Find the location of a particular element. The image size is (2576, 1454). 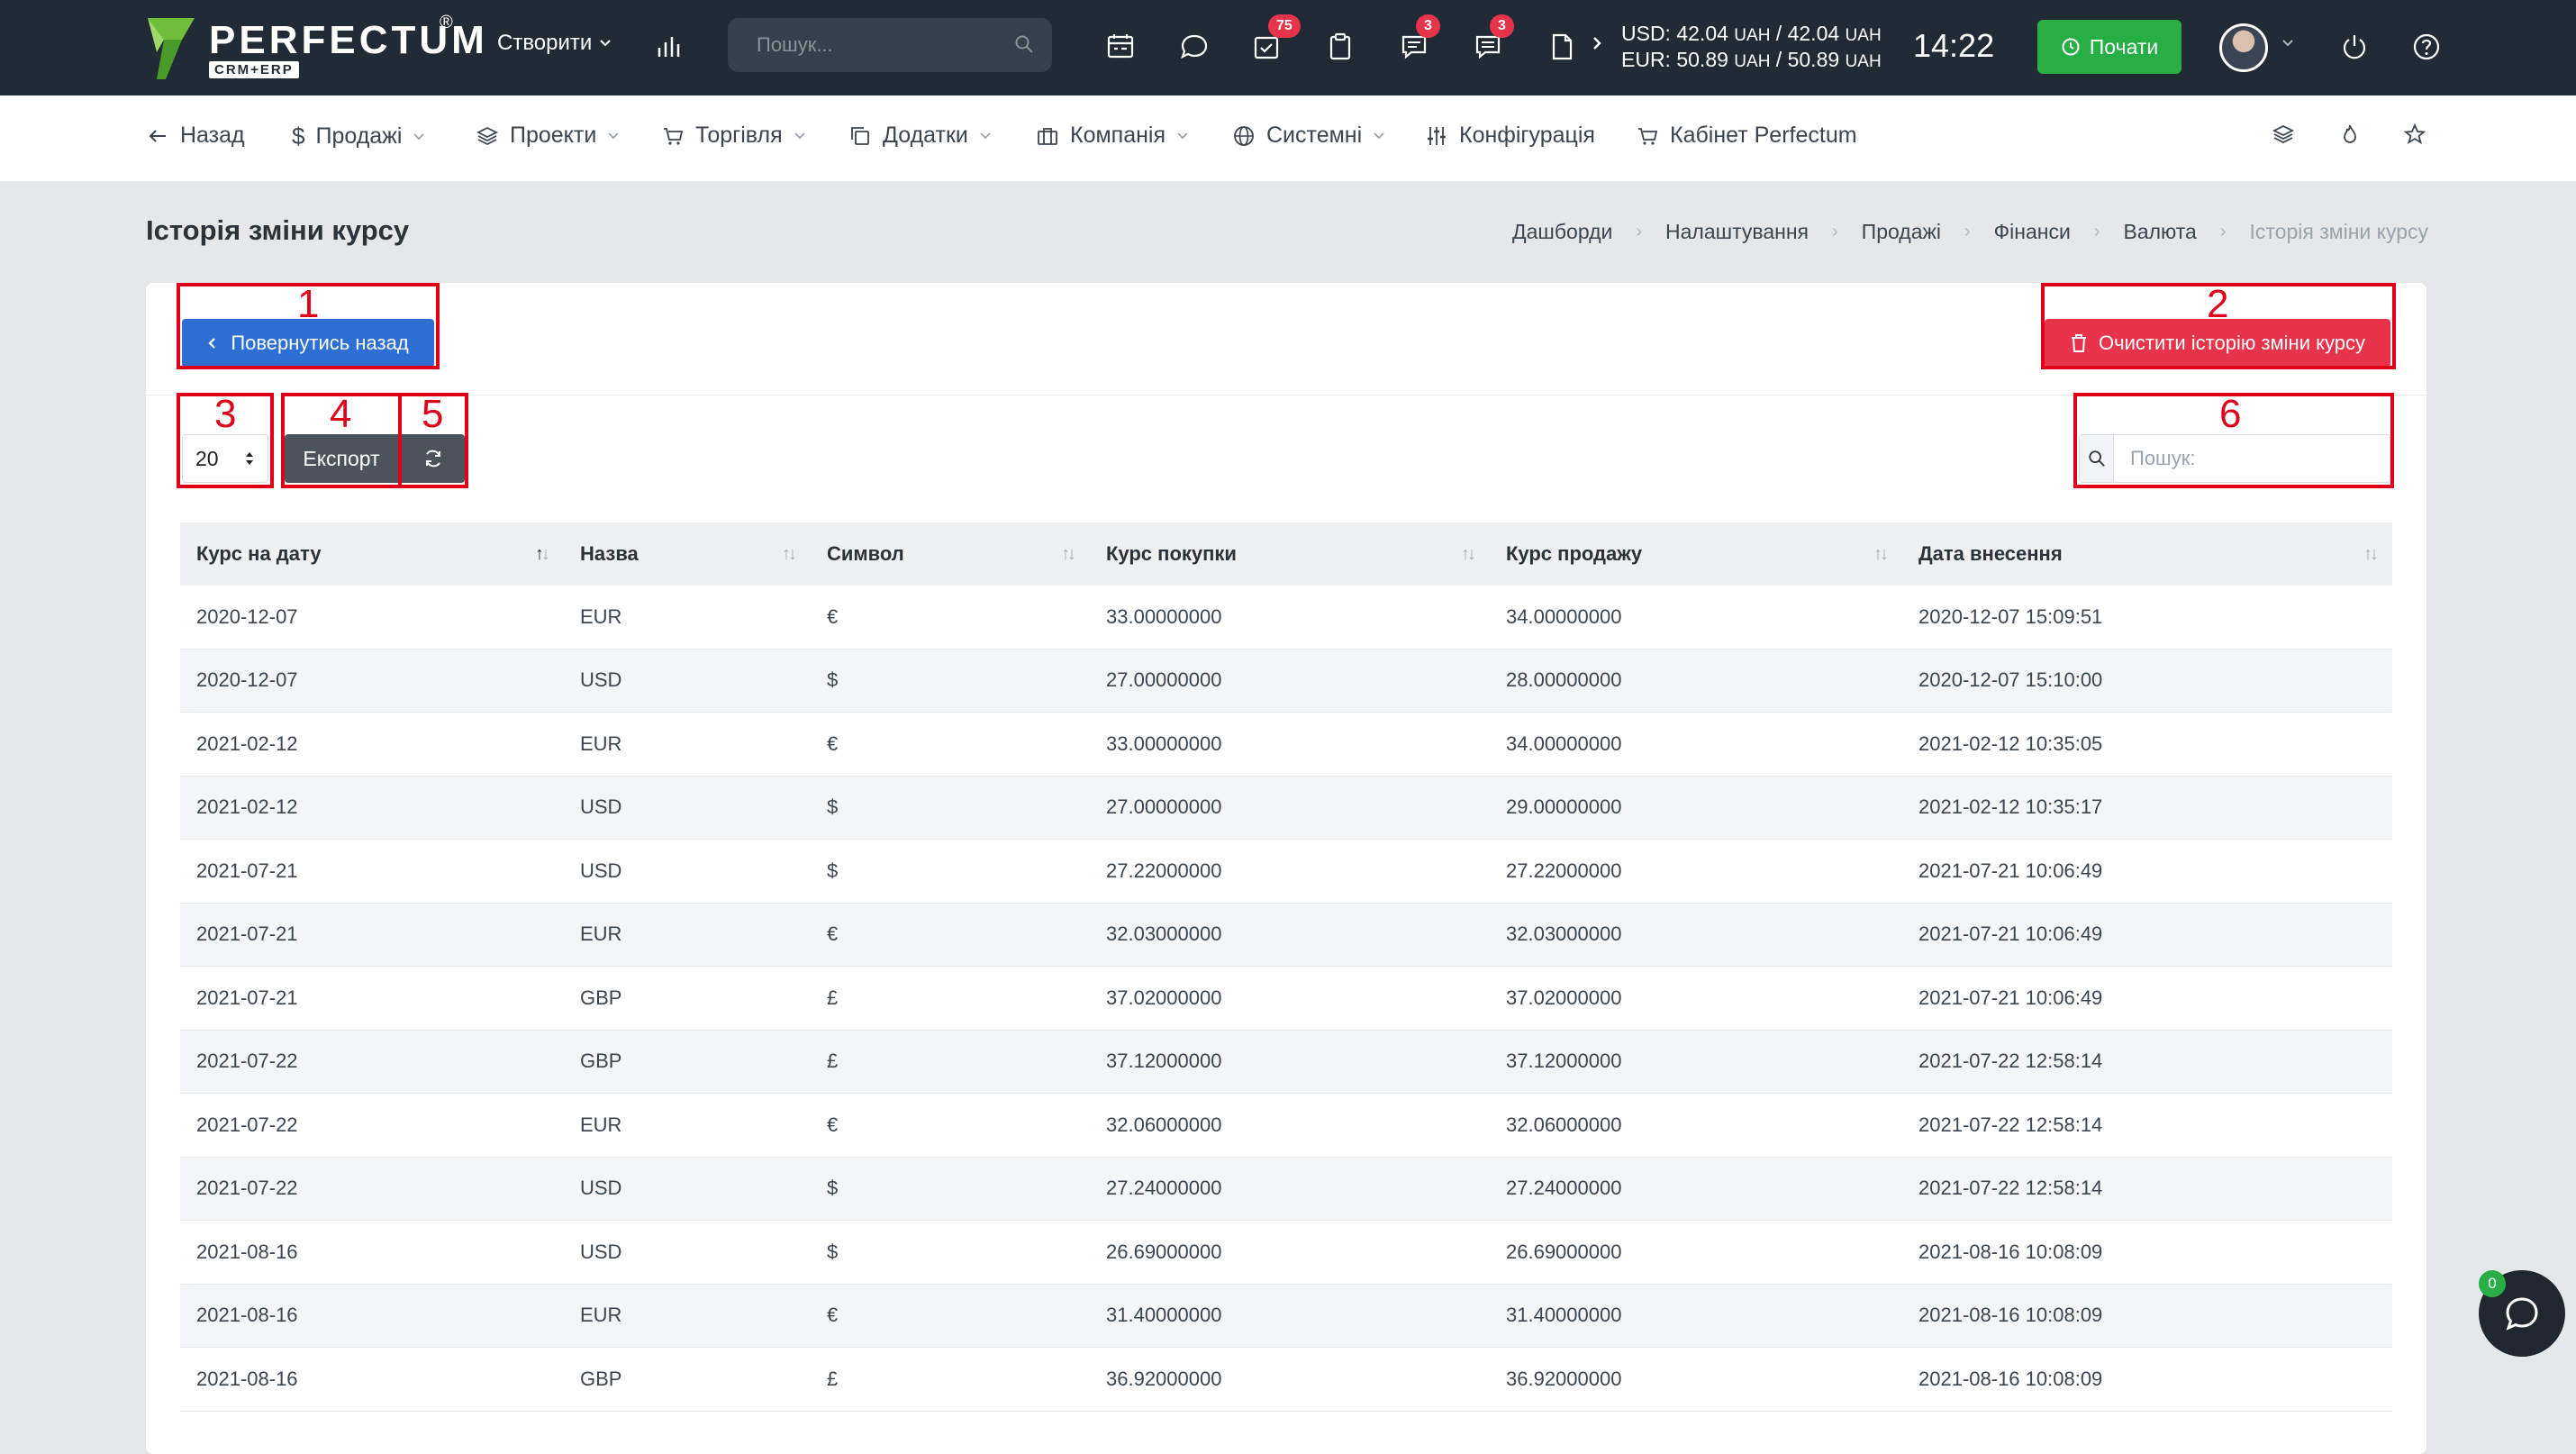

back-button: Повернутись назад is located at coordinates (308, 344).